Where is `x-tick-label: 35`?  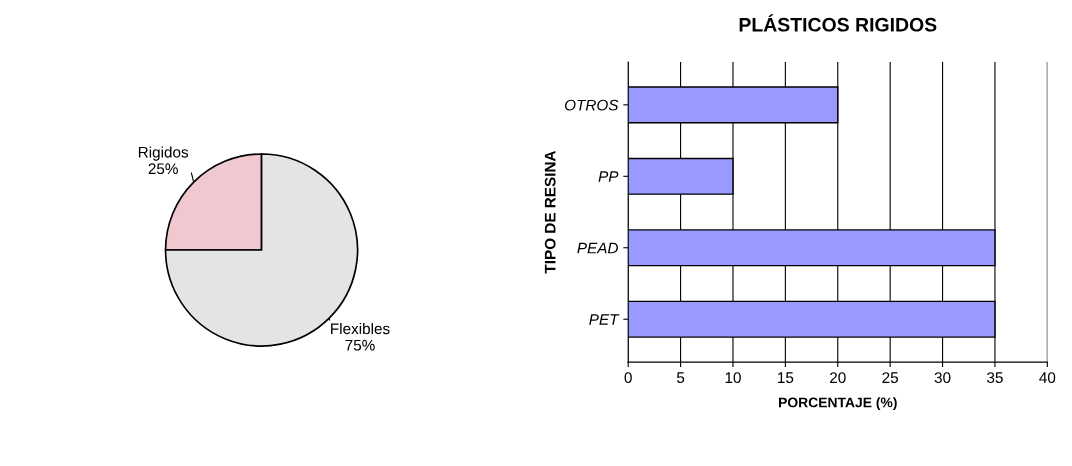
x-tick-label: 35 is located at coordinates (995, 378).